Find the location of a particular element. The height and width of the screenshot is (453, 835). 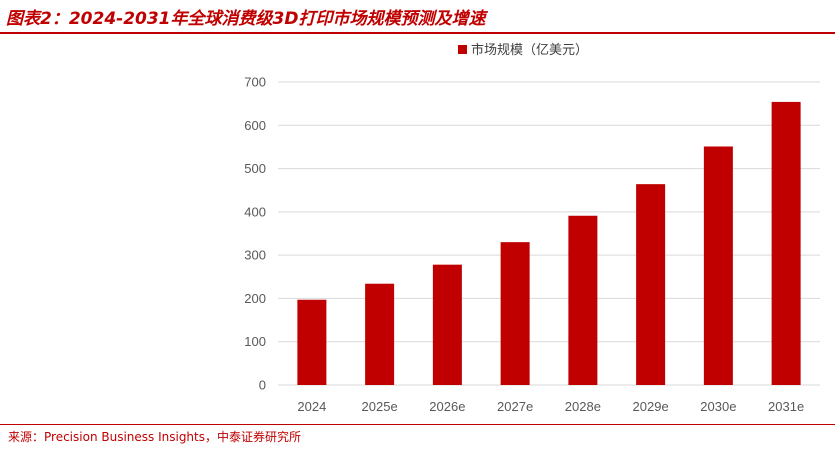

bar-2027e is located at coordinates (515, 313).